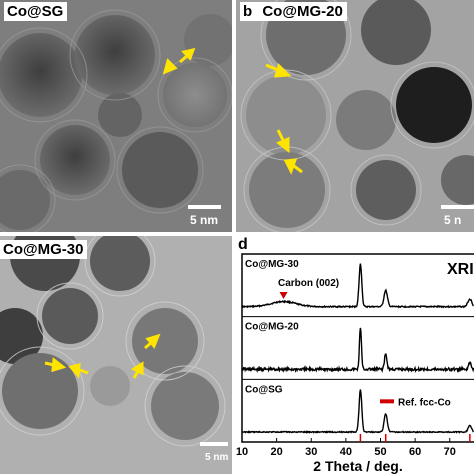 The image size is (474, 474). What do you see at coordinates (284, 119) in the screenshot?
I see `arrow-group-b` at bounding box center [284, 119].